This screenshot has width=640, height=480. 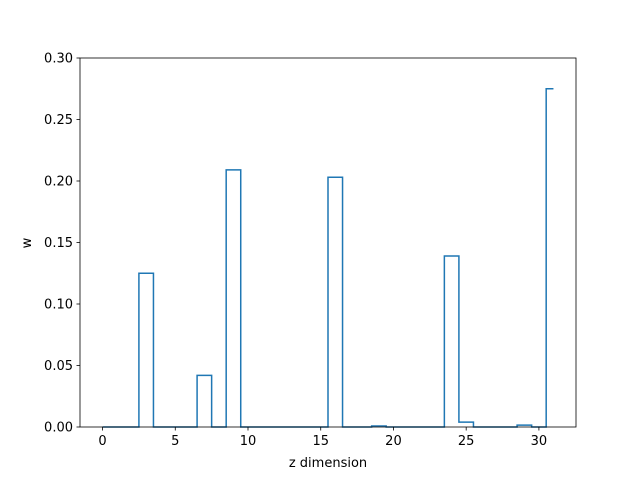 What do you see at coordinates (58, 182) in the screenshot?
I see `y-tick-label: 0.20` at bounding box center [58, 182].